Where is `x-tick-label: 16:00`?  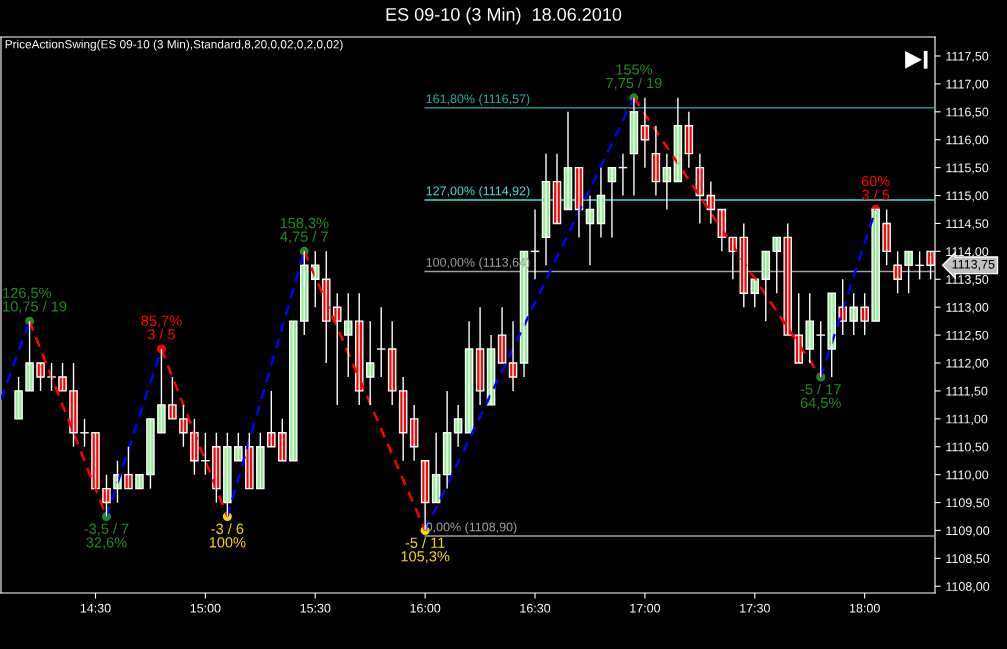
x-tick-label: 16:00 is located at coordinates (425, 608).